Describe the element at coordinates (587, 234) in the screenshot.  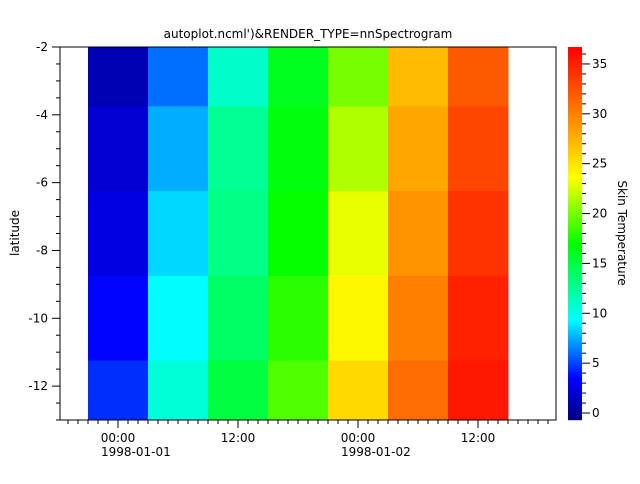
I see `colorbar: 0 5 10 15 20 25 30 35` at that location.